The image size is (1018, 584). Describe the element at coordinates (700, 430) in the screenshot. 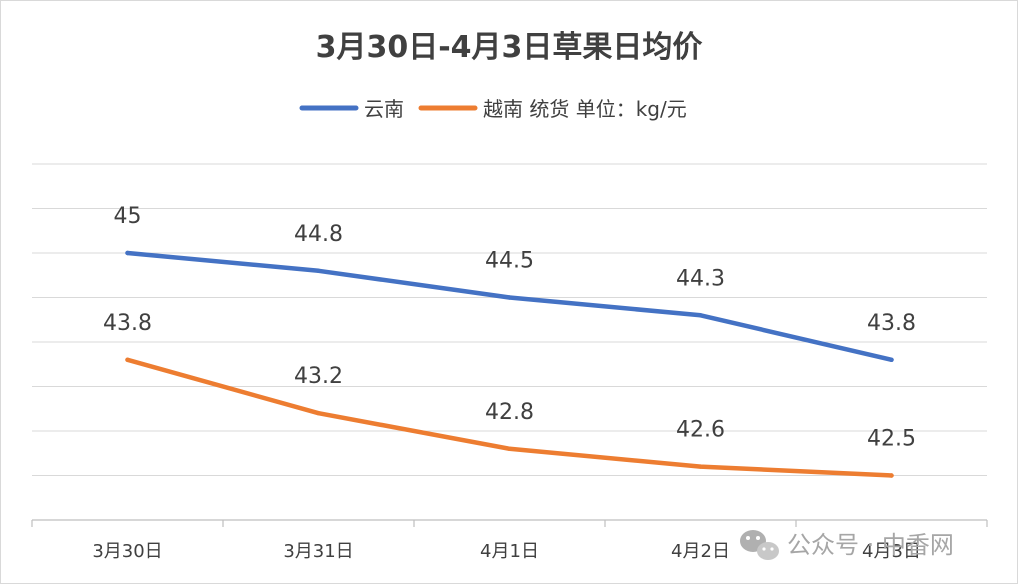

I see `data-label: 42.6` at that location.